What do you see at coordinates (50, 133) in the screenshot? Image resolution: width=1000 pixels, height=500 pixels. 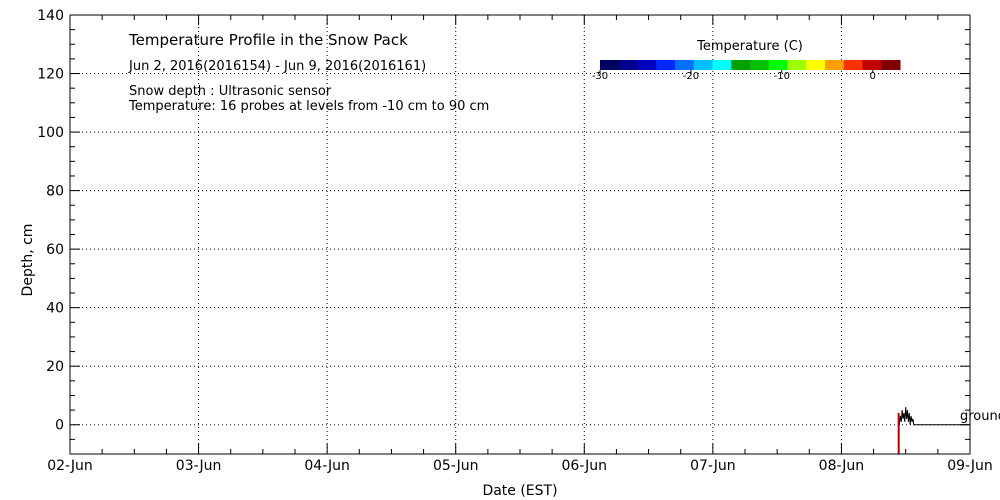 I see `y-tick-label: 100` at bounding box center [50, 133].